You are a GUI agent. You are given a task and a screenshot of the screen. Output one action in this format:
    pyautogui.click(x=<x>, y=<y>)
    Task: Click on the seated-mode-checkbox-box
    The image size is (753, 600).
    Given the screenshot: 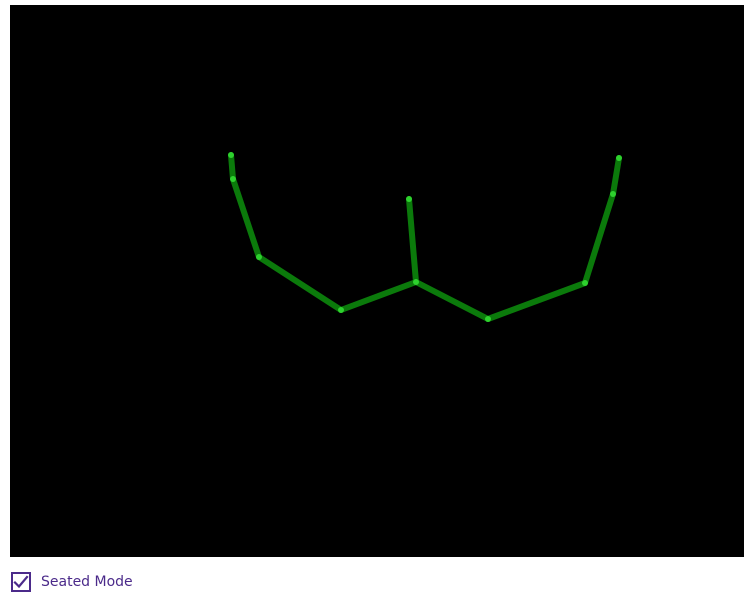 What is the action you would take?
    pyautogui.click(x=21, y=582)
    